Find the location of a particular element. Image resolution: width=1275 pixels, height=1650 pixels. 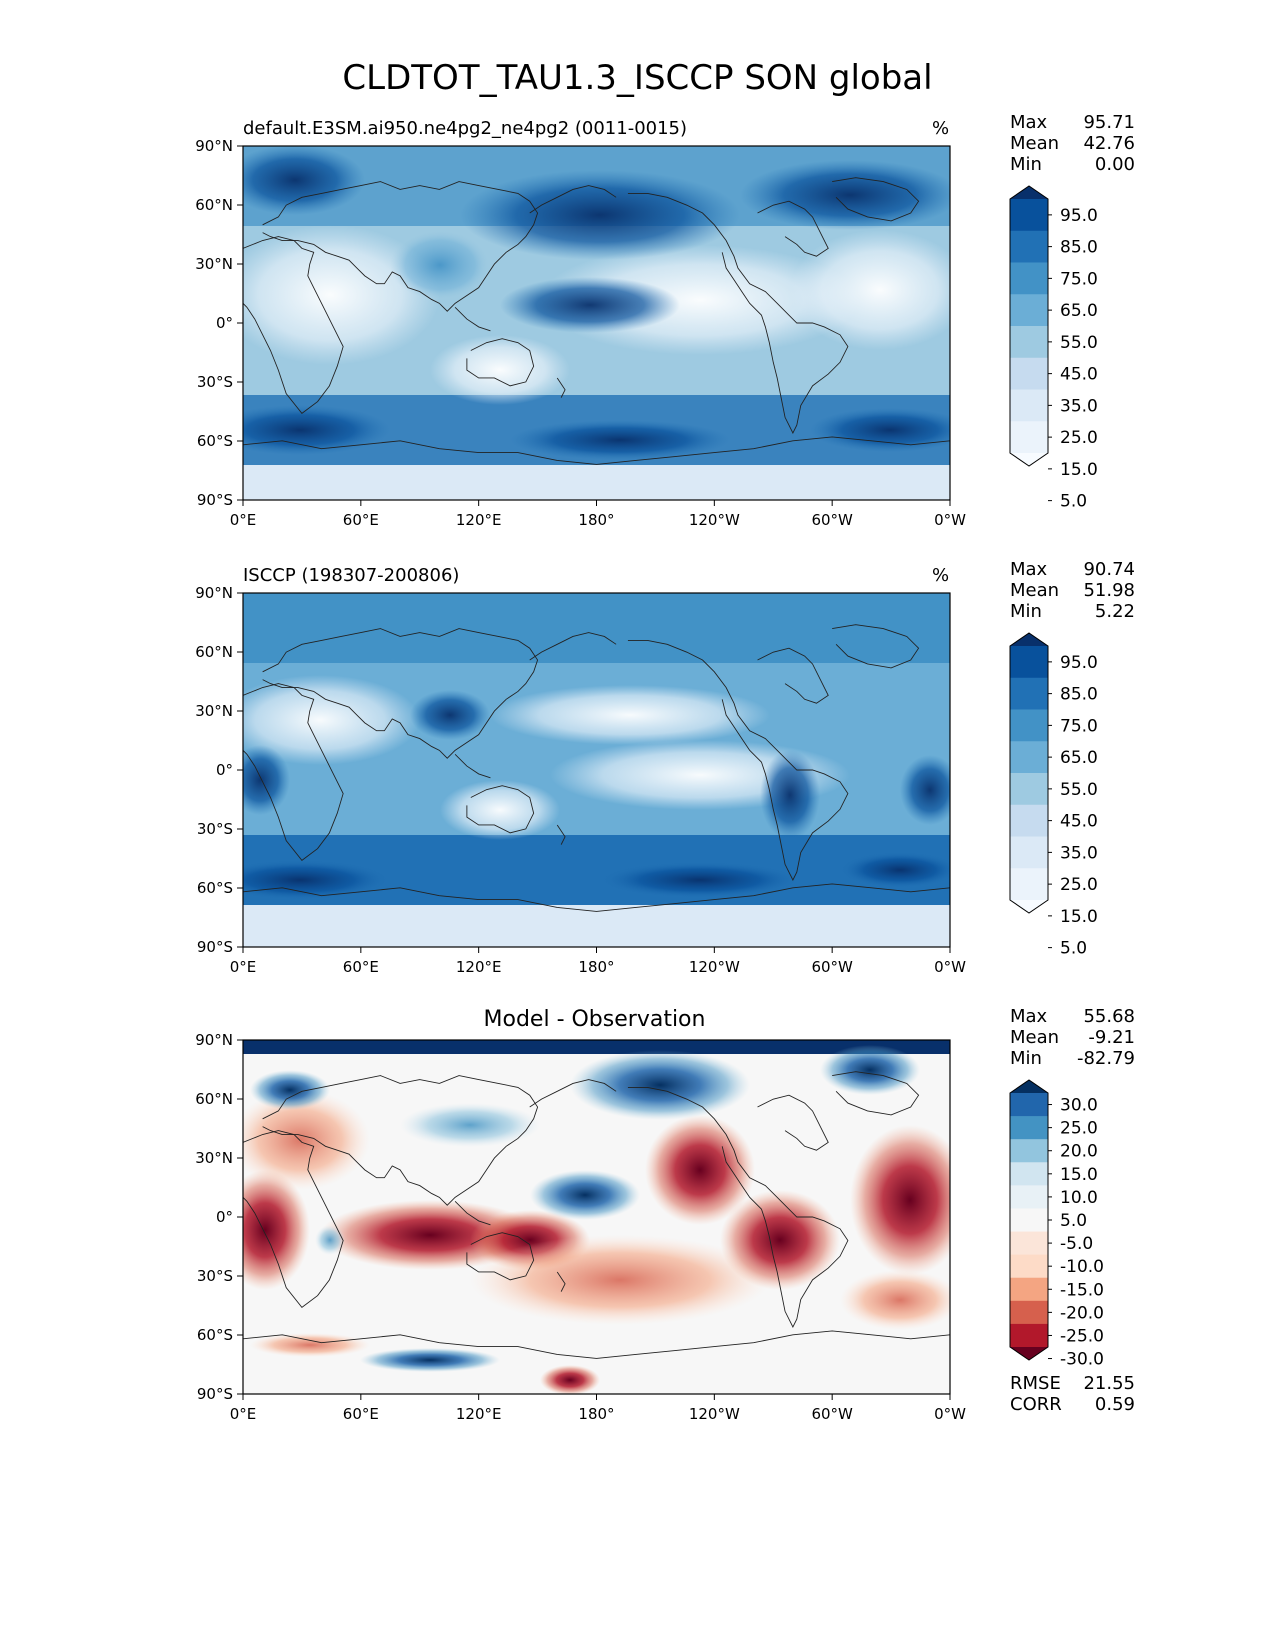

colorbar-tick-label: 10.0 is located at coordinates (1079, 1198).